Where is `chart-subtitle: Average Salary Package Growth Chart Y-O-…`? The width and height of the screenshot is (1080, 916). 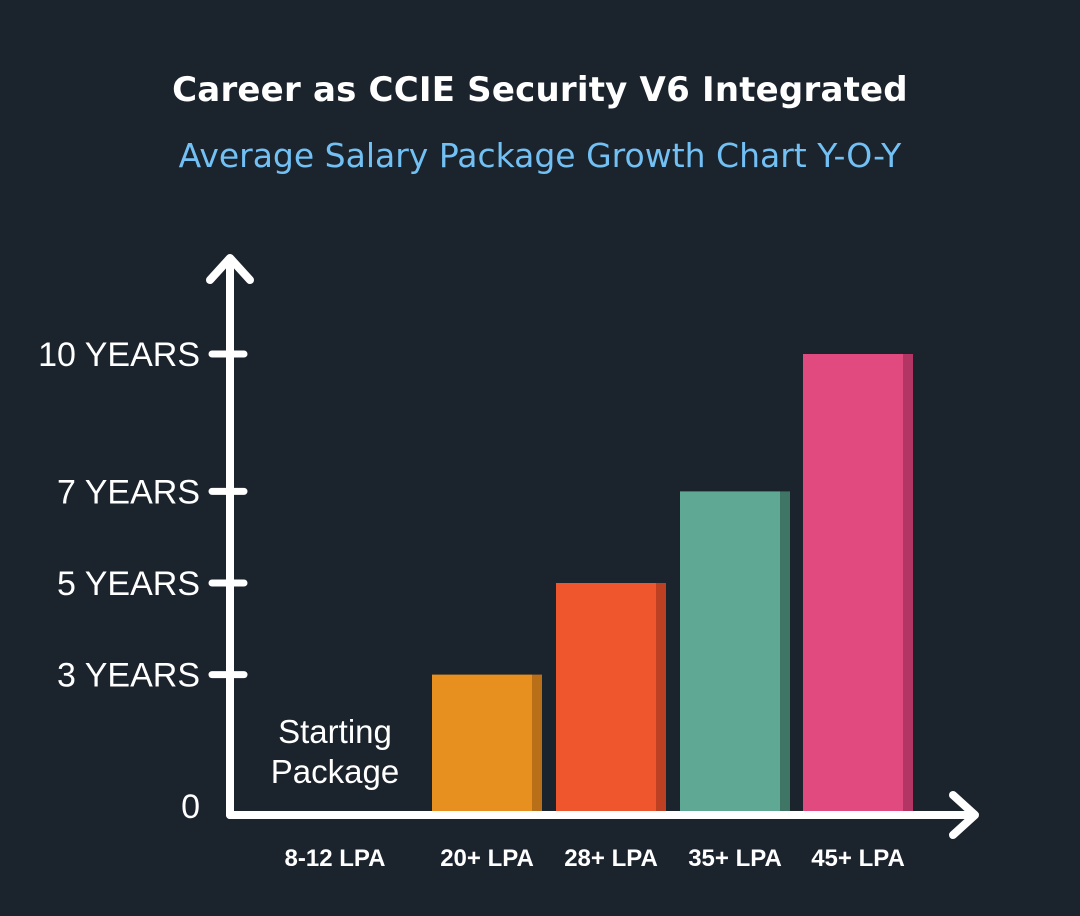 chart-subtitle: Average Salary Package Growth Chart Y-O-… is located at coordinates (540, 155).